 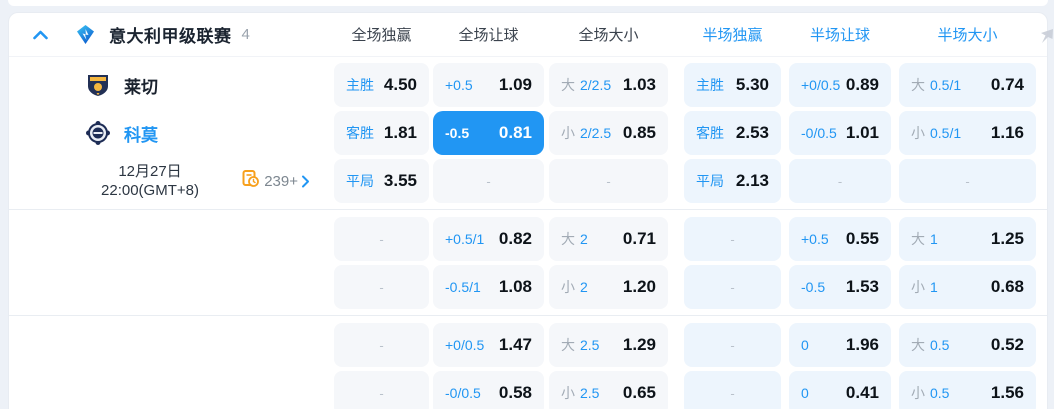 I want to click on match-meta-row: 12月27日 22:00(GMT+8) 239+, so click(x=171, y=181).